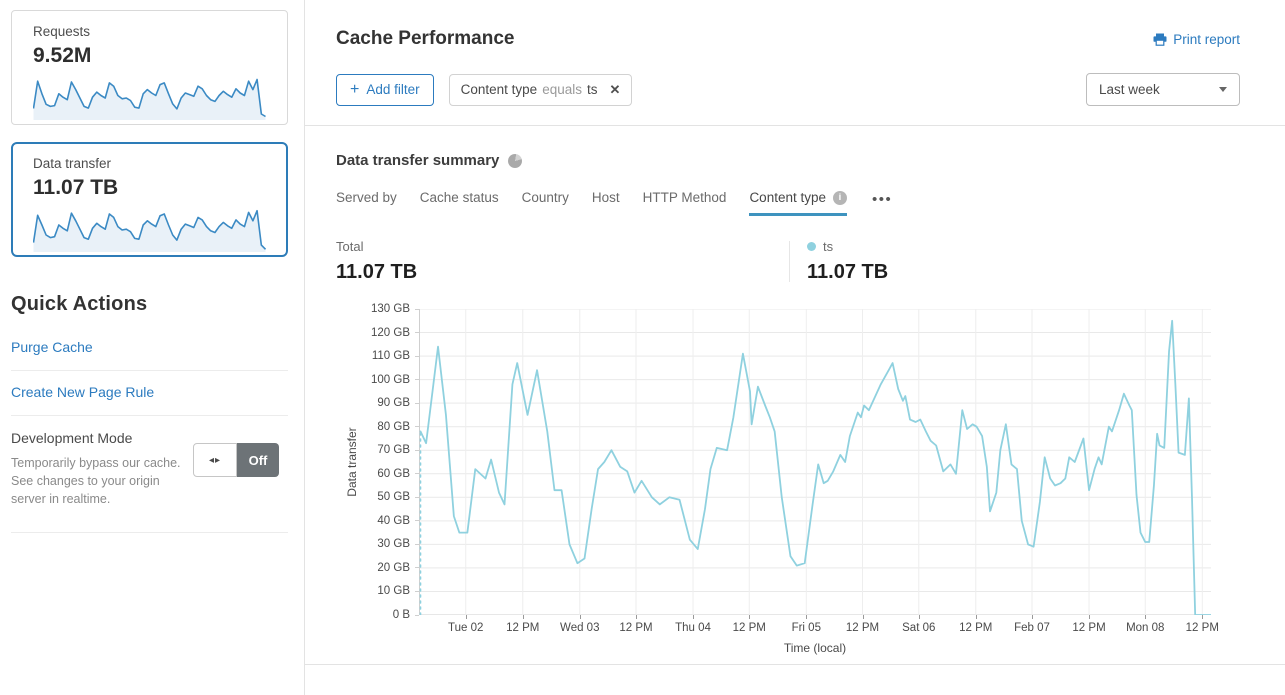 The width and height of the screenshot is (1285, 695). Describe the element at coordinates (352, 462) in the screenshot. I see `y-axis-title: Data transfer` at that location.